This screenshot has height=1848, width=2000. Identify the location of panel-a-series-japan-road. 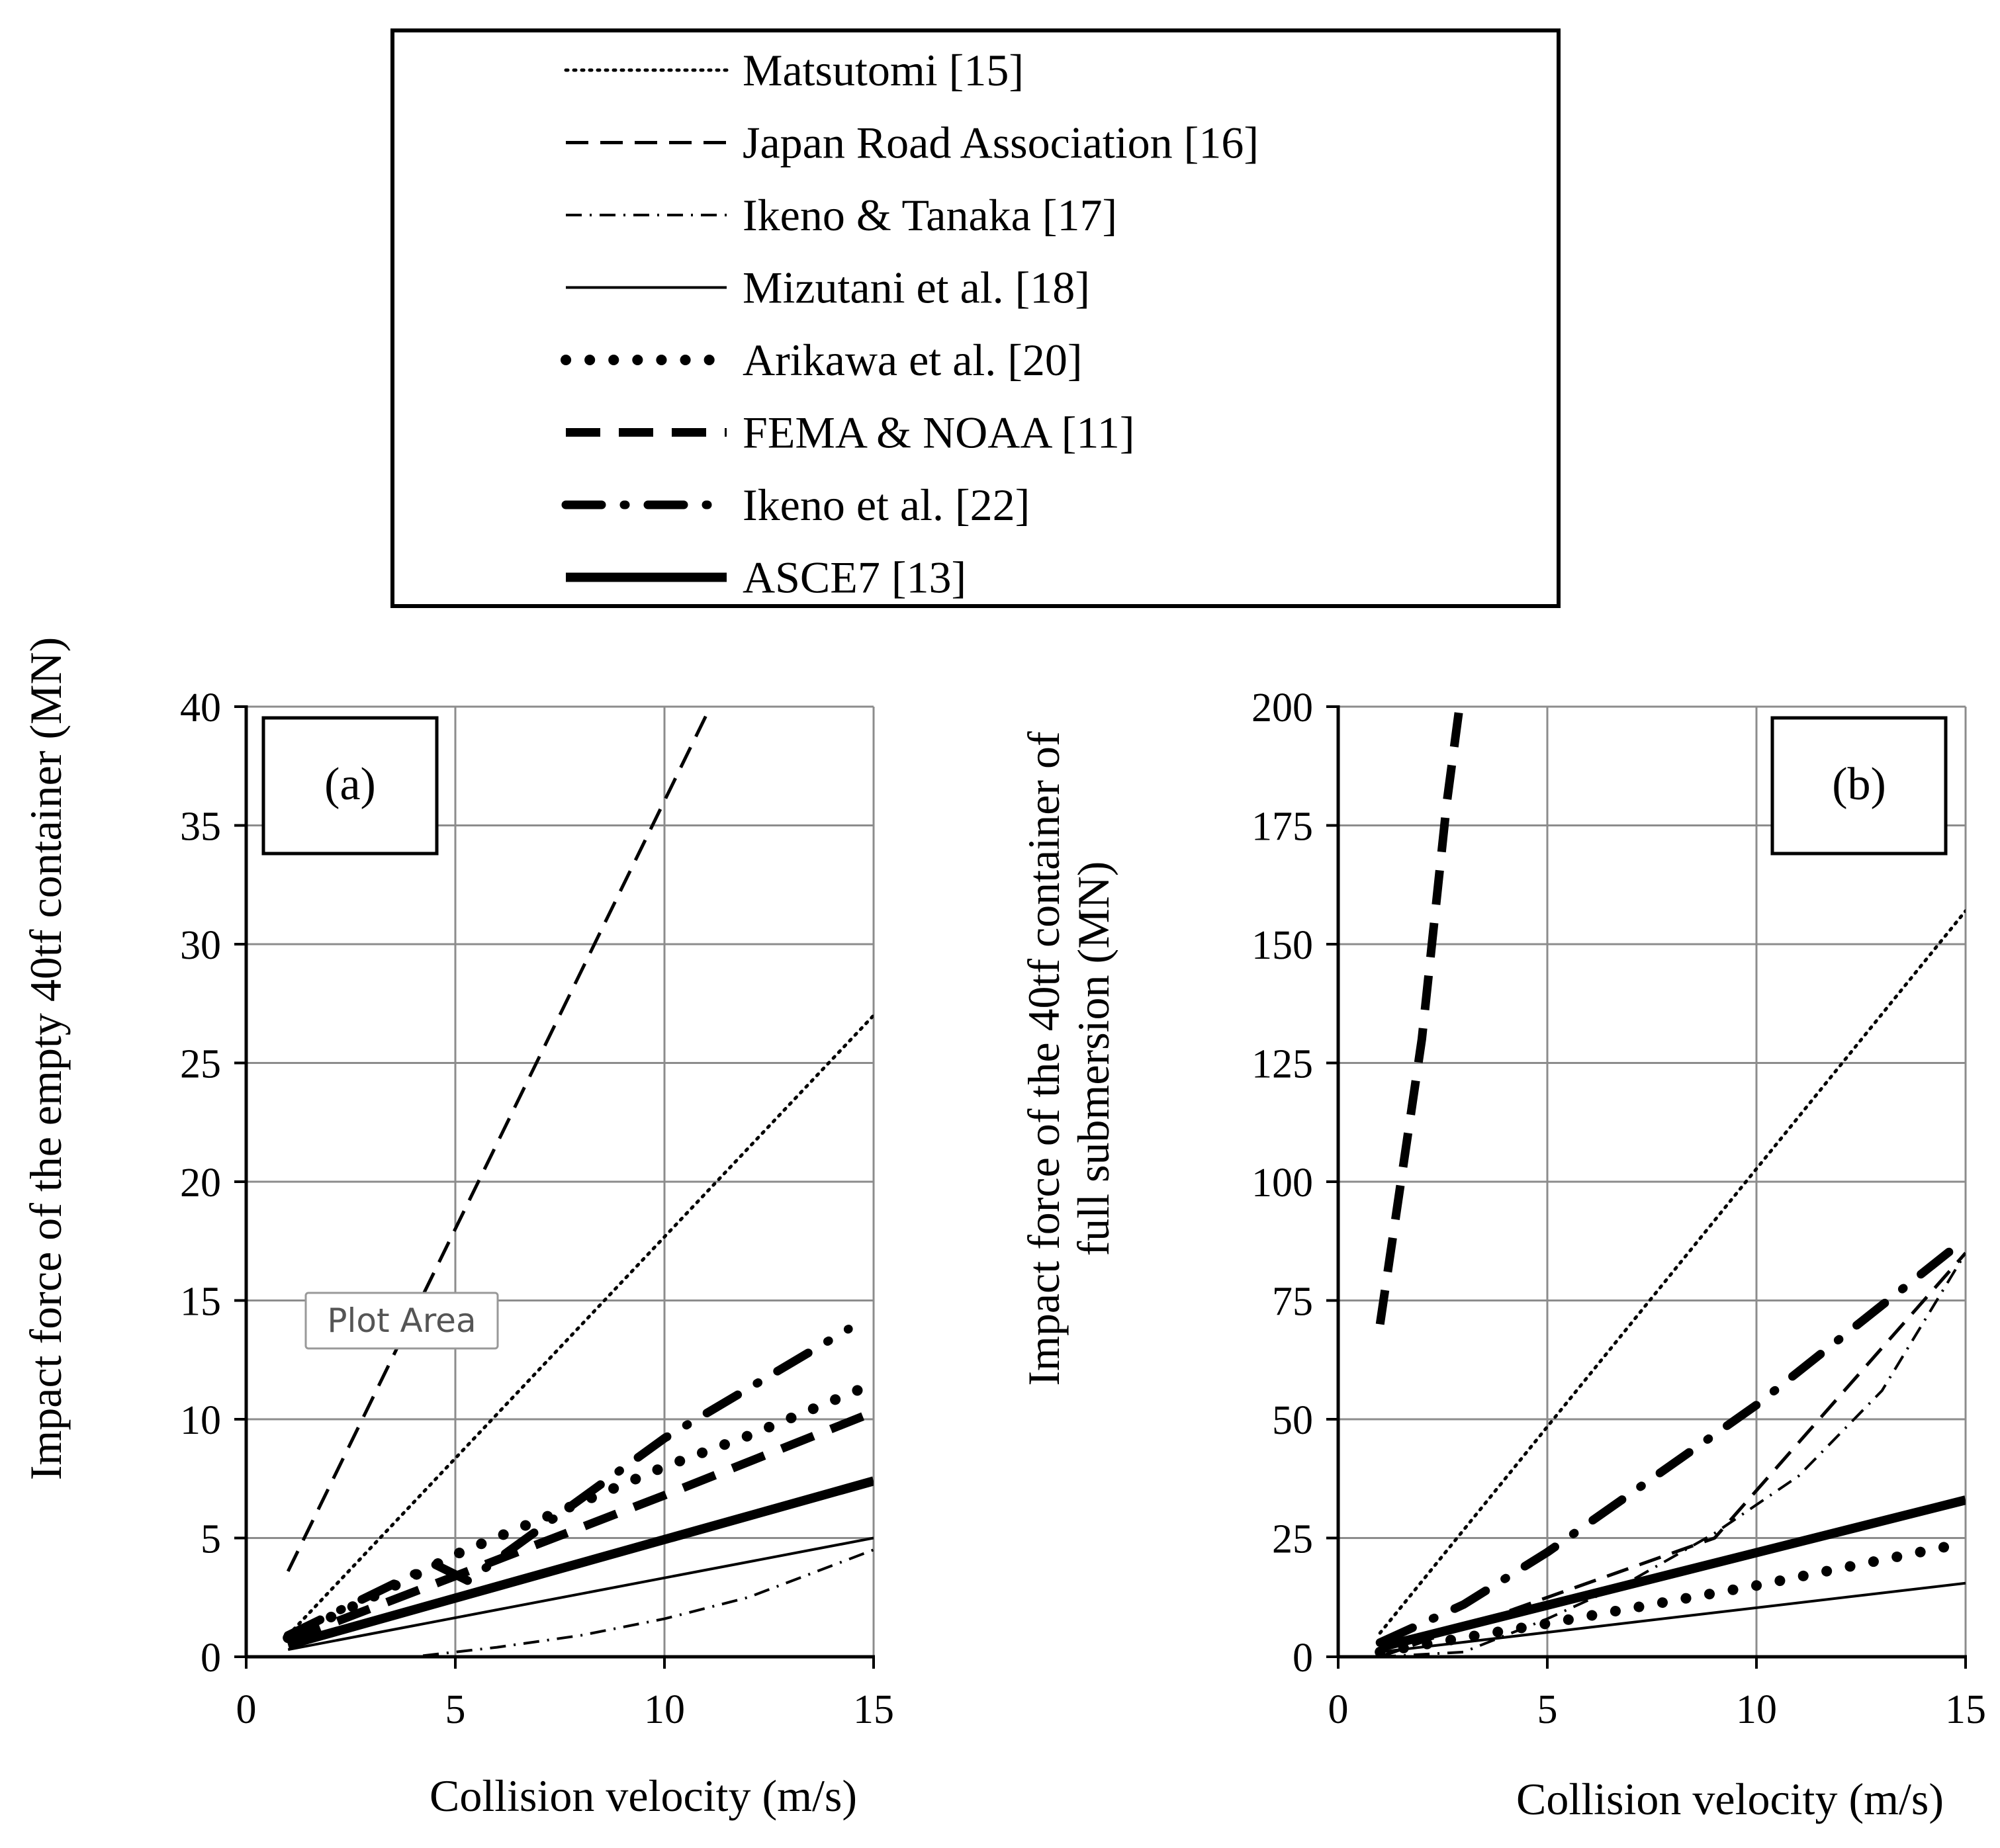
(499, 1139).